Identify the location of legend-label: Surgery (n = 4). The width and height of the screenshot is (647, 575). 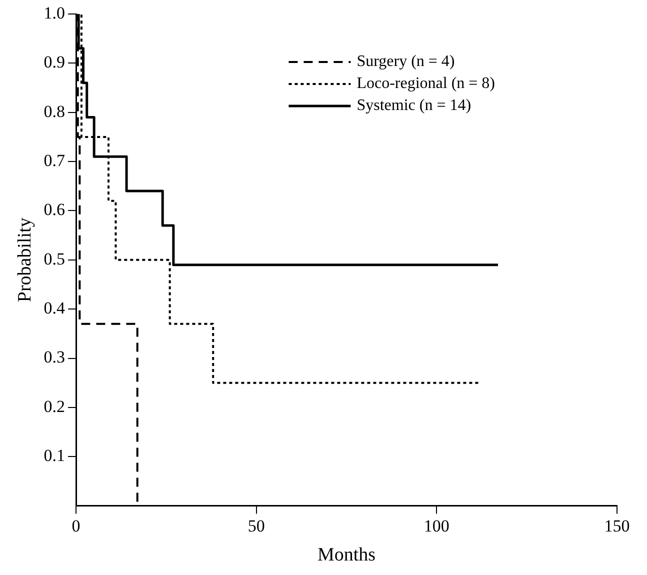
(405, 61).